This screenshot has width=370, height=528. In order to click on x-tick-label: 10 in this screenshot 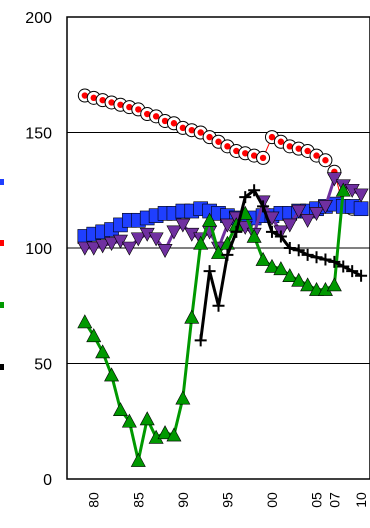, I will do `click(361, 500)`.